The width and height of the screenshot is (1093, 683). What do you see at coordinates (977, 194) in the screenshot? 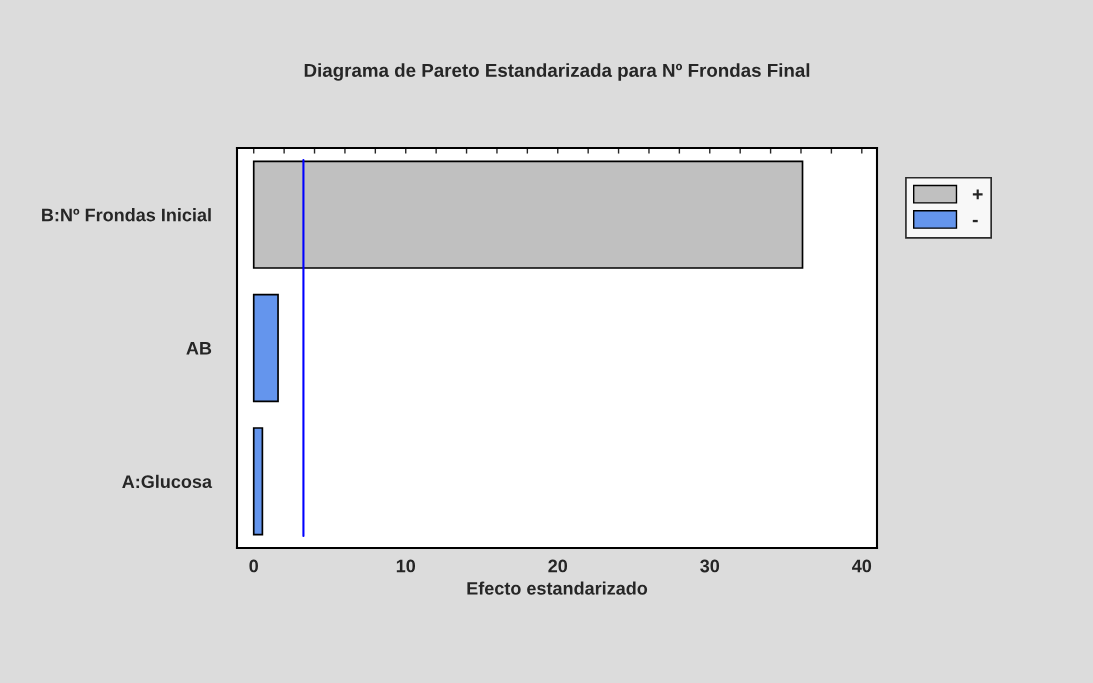
I see `legend-label: +` at bounding box center [977, 194].